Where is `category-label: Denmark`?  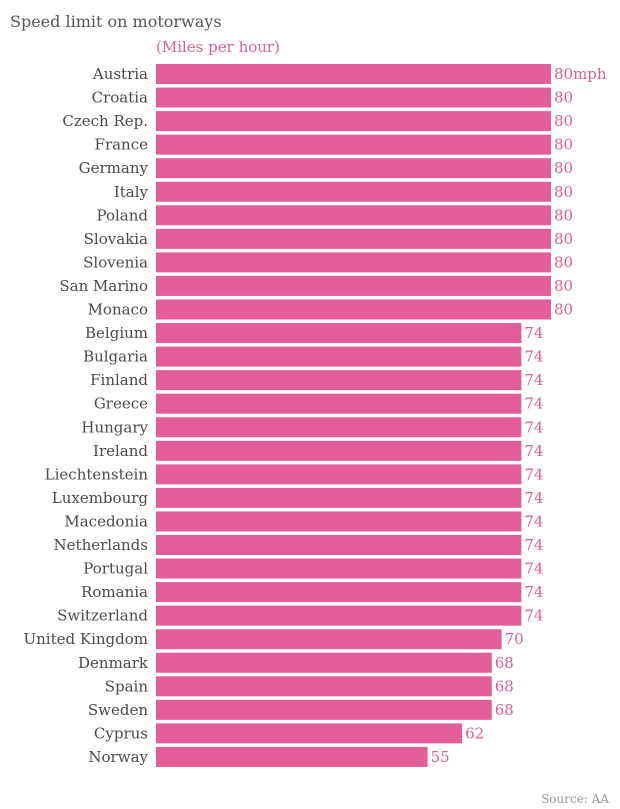 category-label: Denmark is located at coordinates (113, 663).